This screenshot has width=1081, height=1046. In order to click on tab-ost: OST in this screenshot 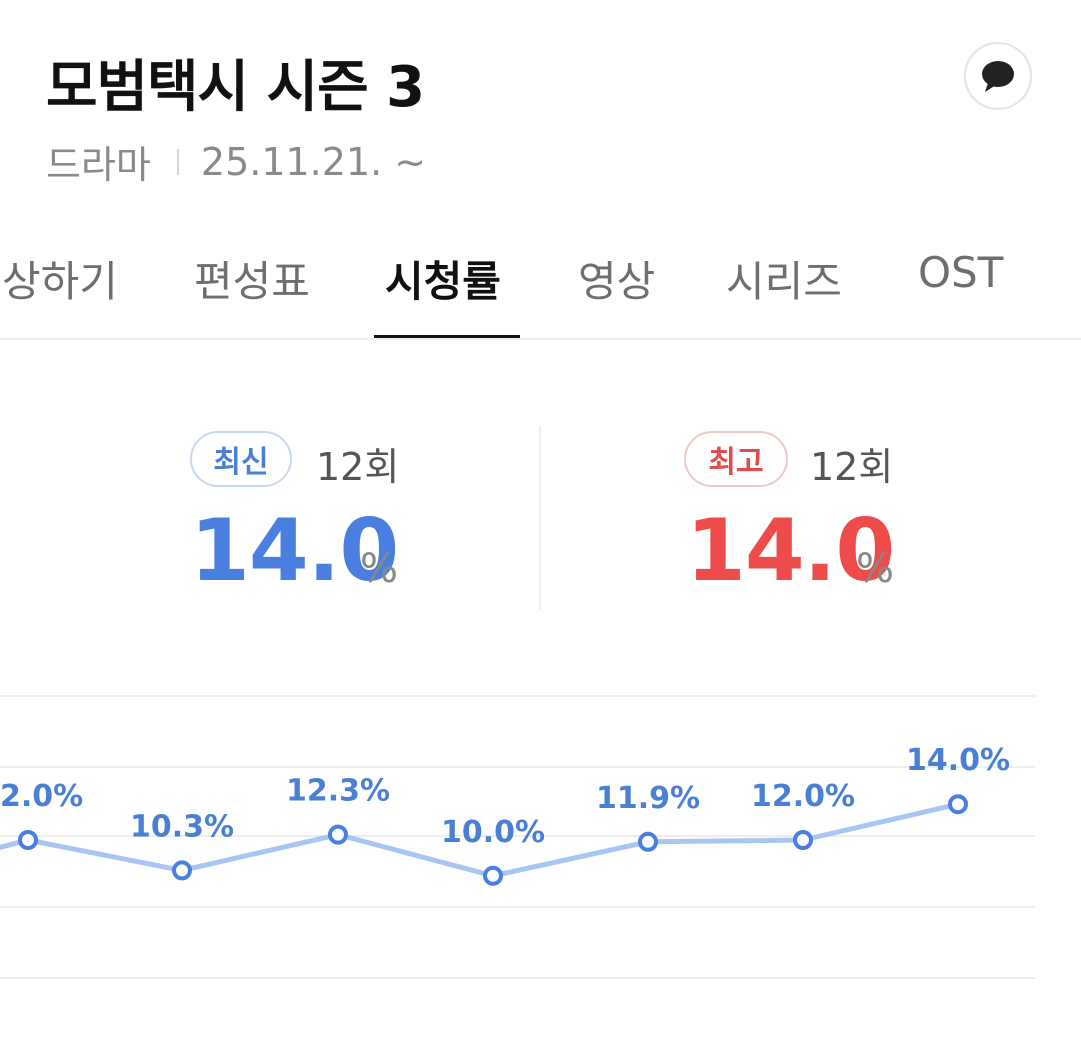, I will do `click(961, 272)`.